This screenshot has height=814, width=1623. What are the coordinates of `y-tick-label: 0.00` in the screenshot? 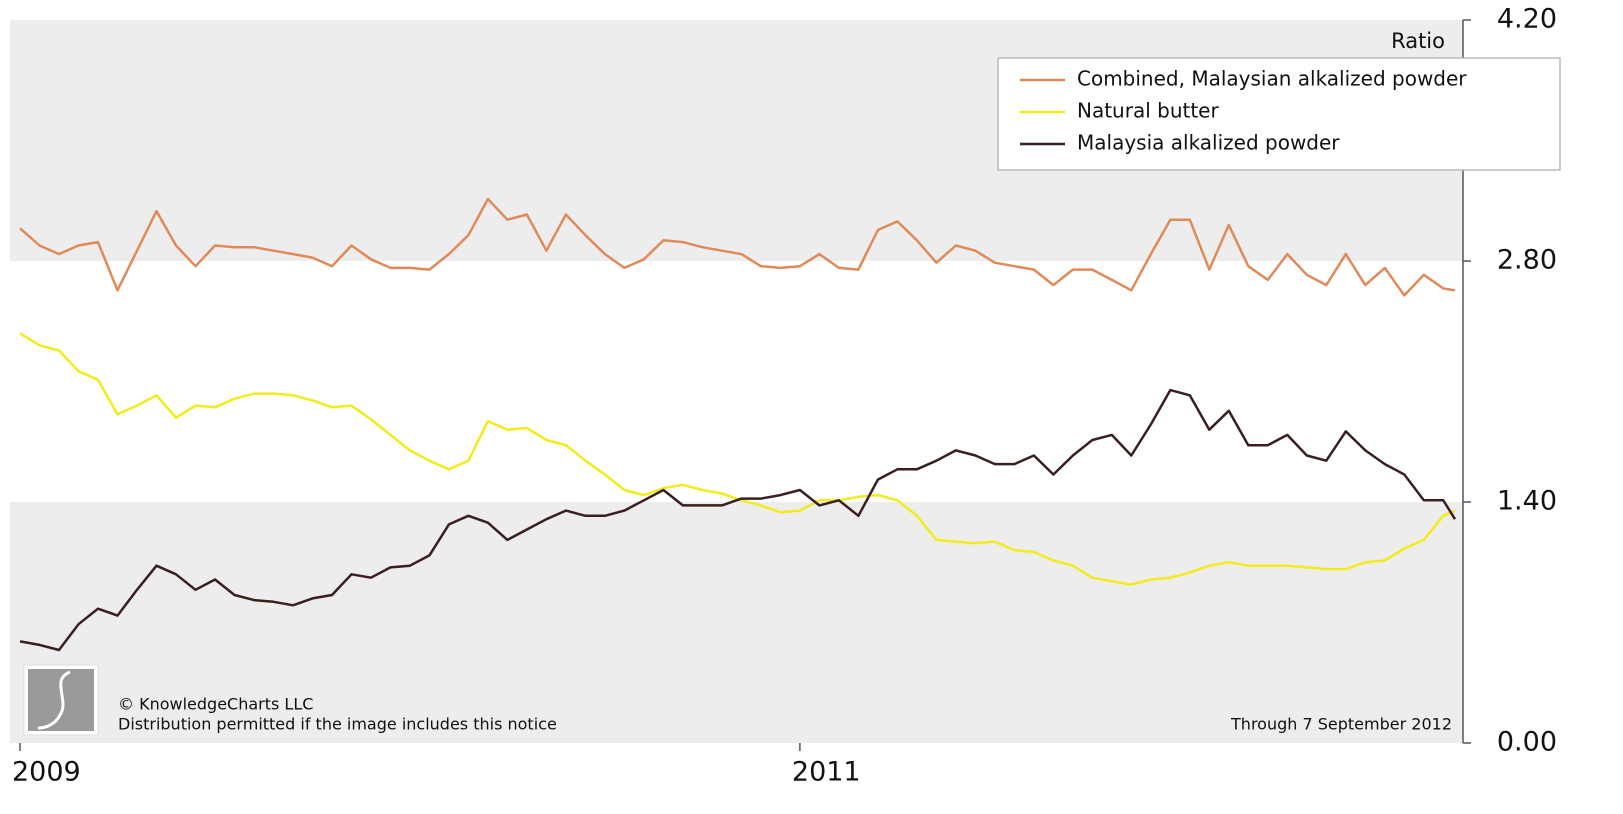 It's located at (1527, 742).